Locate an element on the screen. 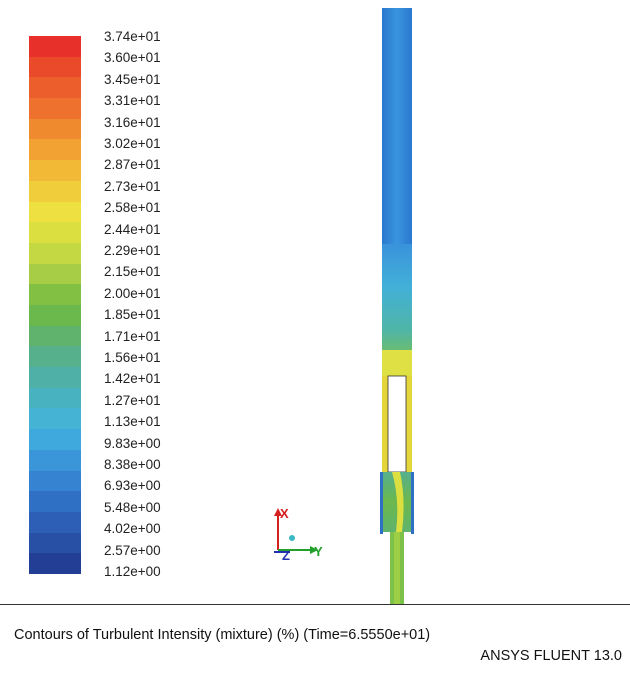  legend-label: 1.71e+01 is located at coordinates (132, 336).